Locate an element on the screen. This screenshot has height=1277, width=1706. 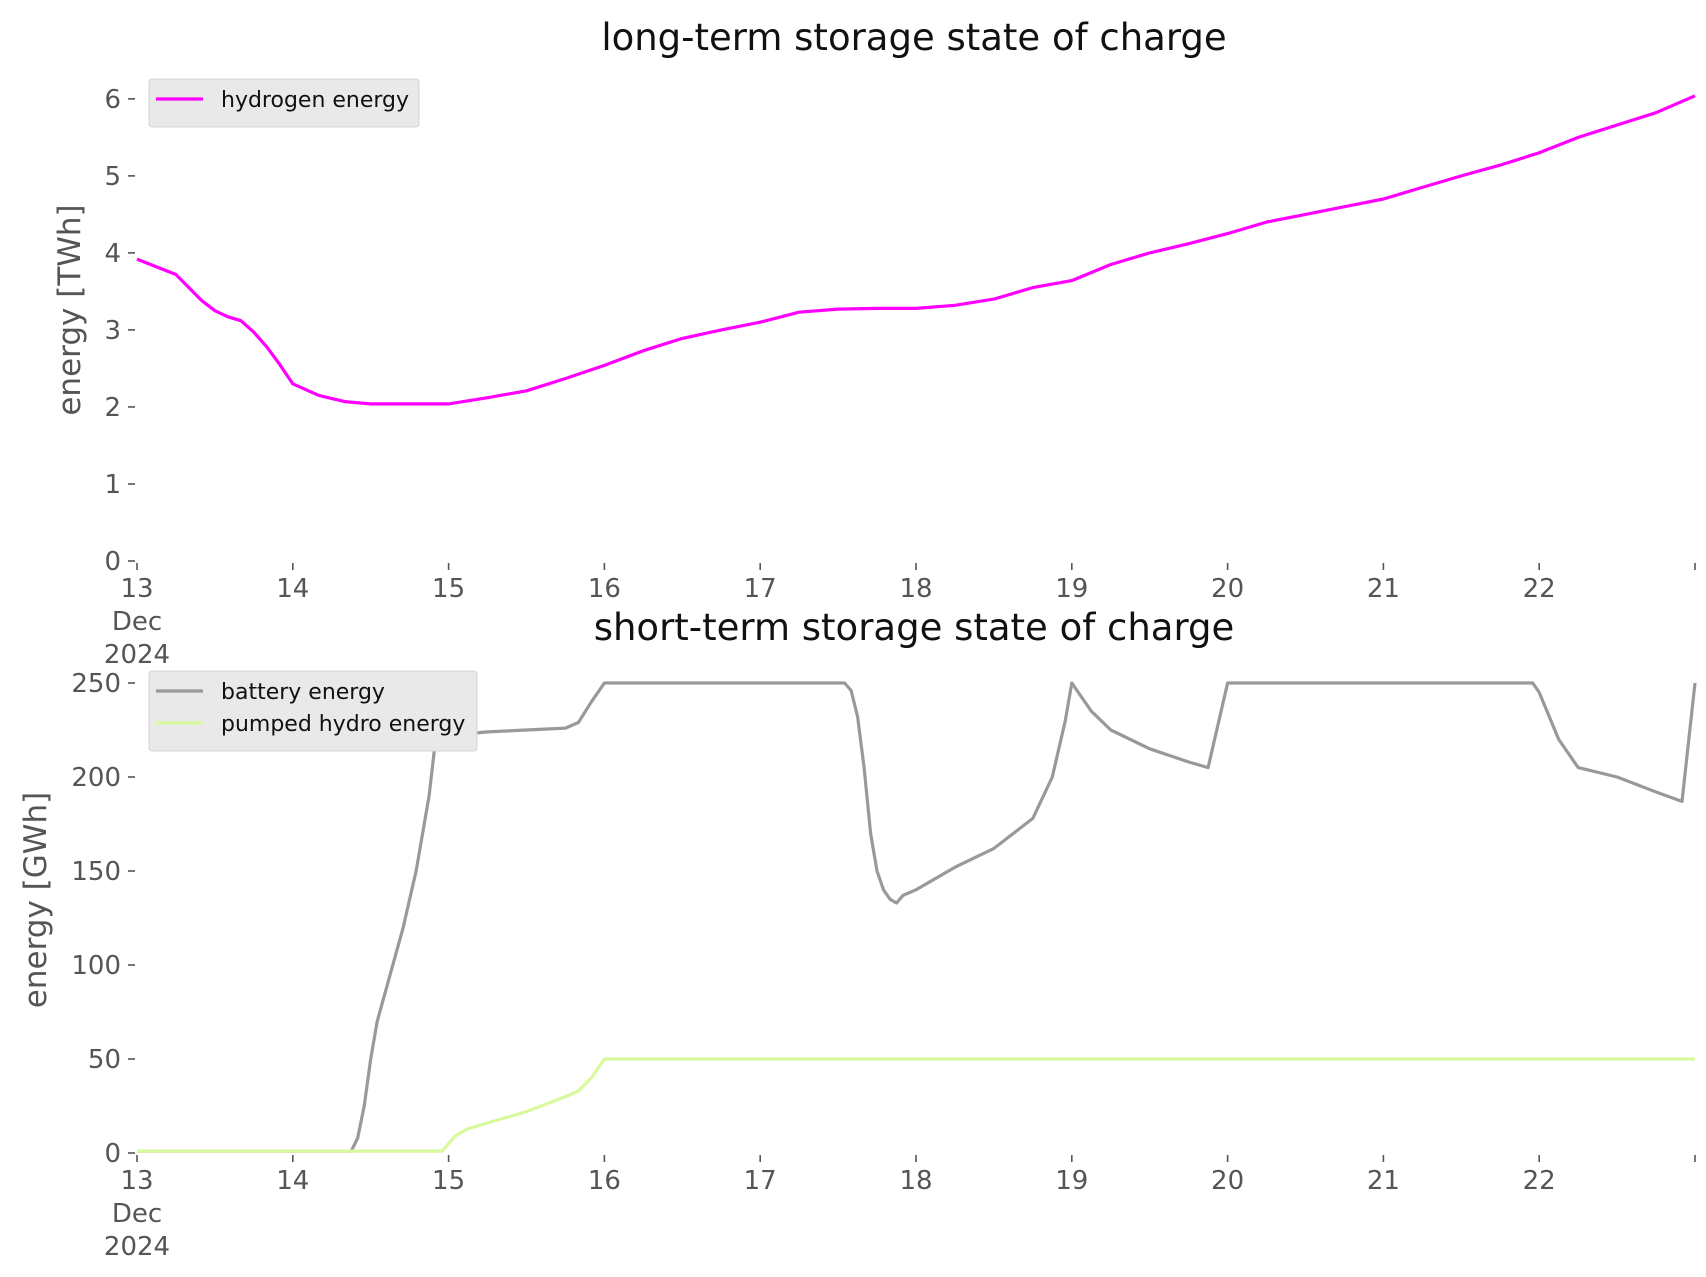
legend: hydrogen energy is located at coordinates (284, 103).